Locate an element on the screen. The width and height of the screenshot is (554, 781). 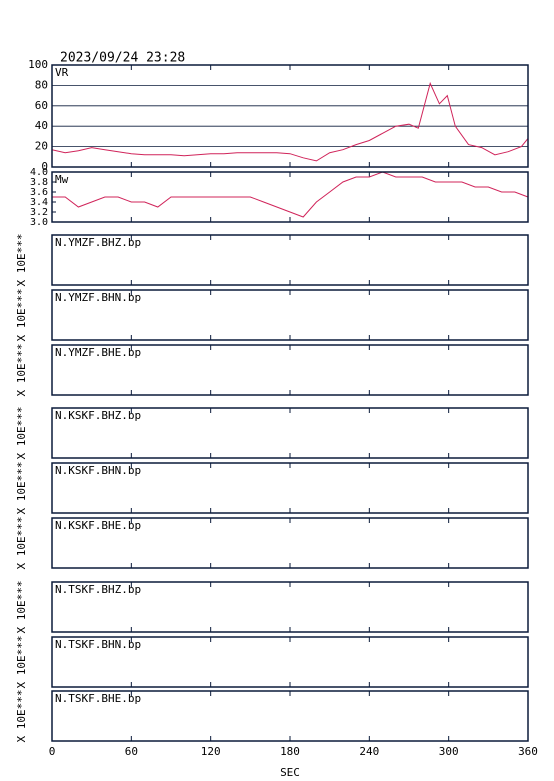
panel-label: N.YMZF.BHZ.bp is located at coordinates (98, 242).